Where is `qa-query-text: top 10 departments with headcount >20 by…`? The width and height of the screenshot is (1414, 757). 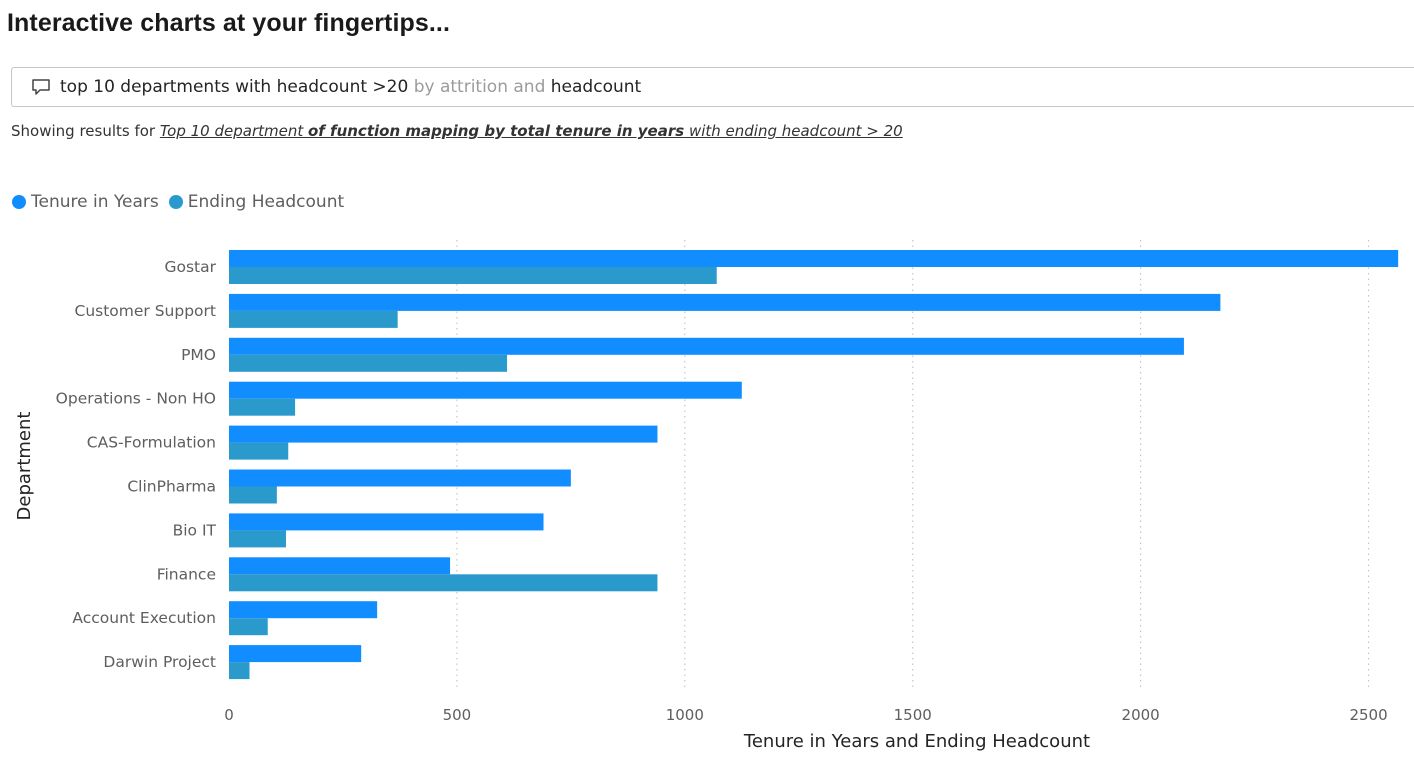 qa-query-text: top 10 departments with headcount >20 by… is located at coordinates (350, 87).